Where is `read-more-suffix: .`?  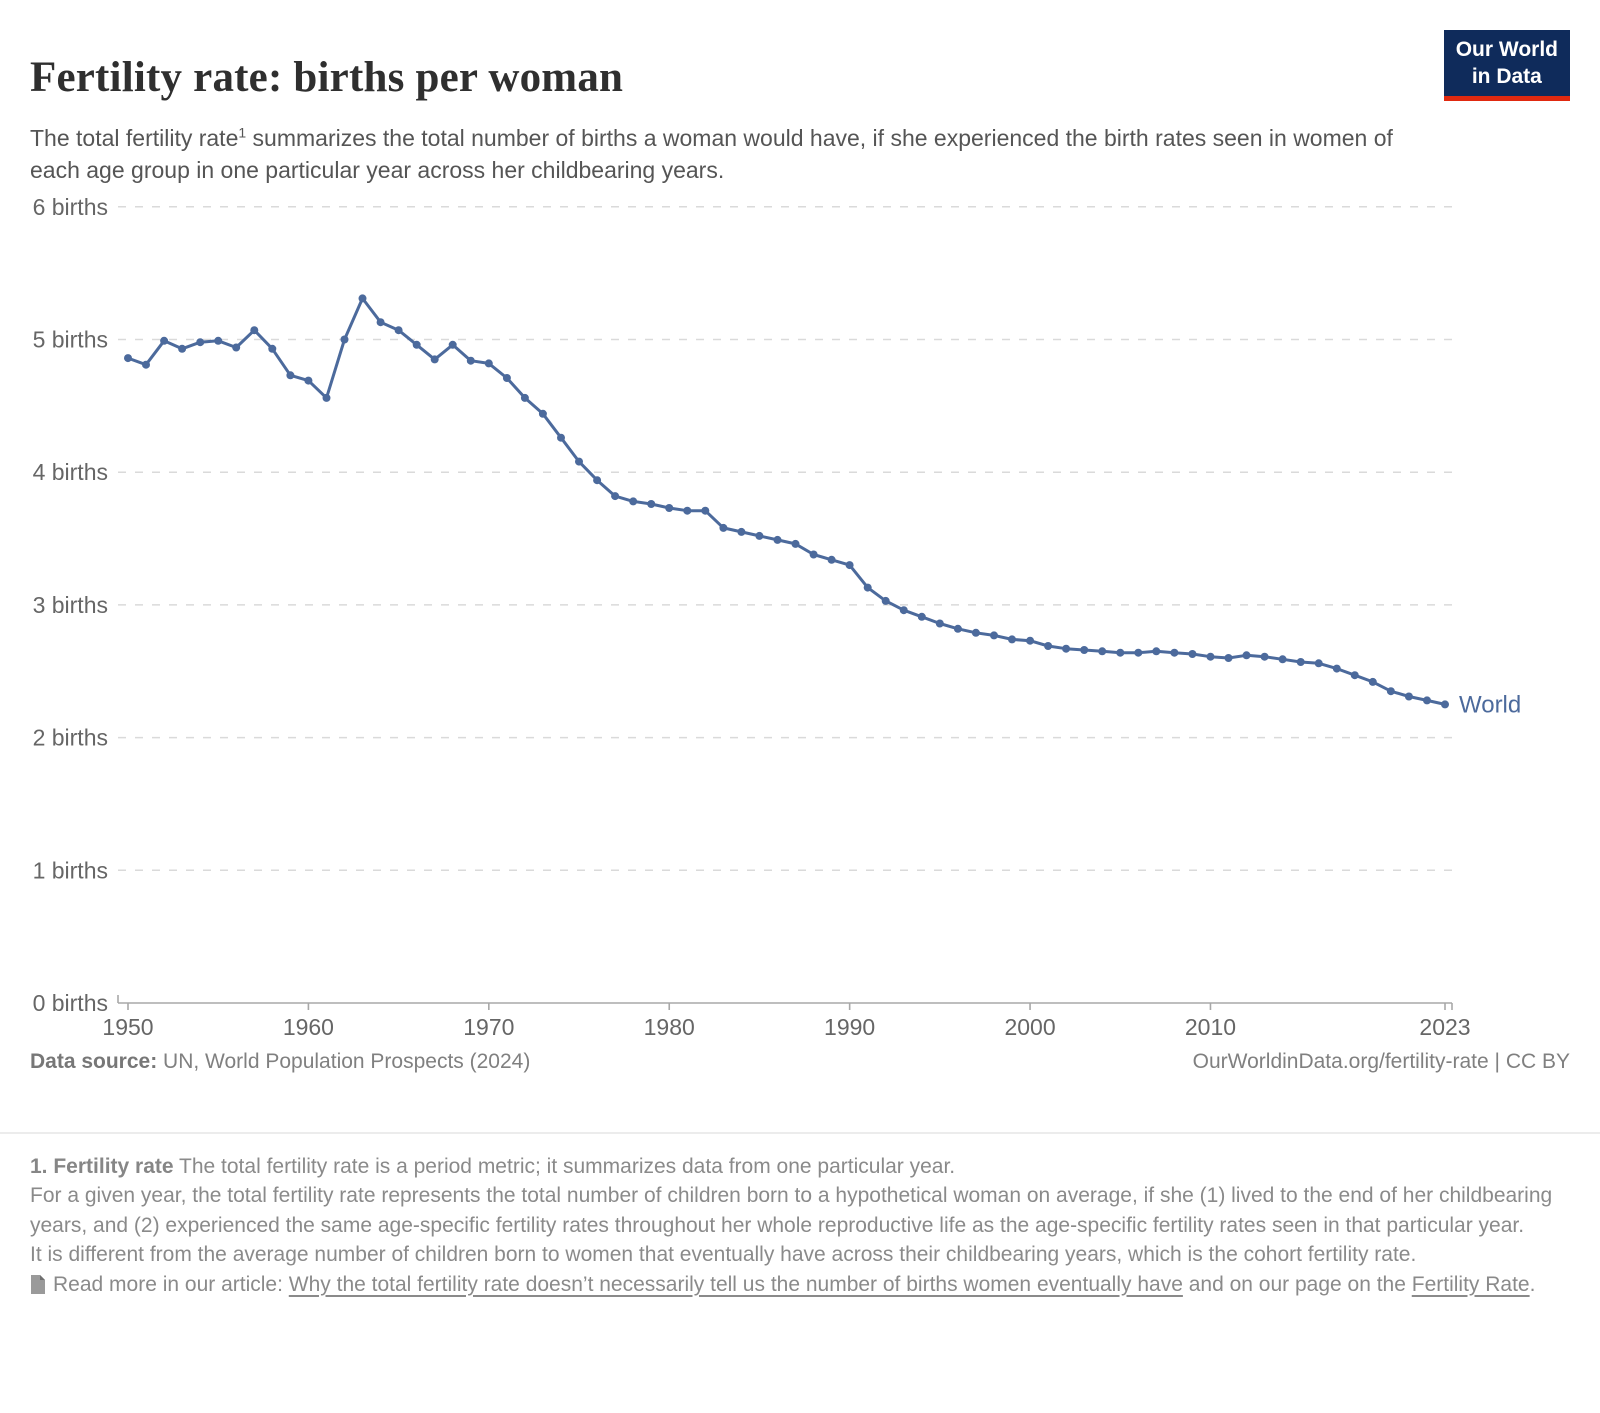 read-more-suffix: . is located at coordinates (1532, 1284).